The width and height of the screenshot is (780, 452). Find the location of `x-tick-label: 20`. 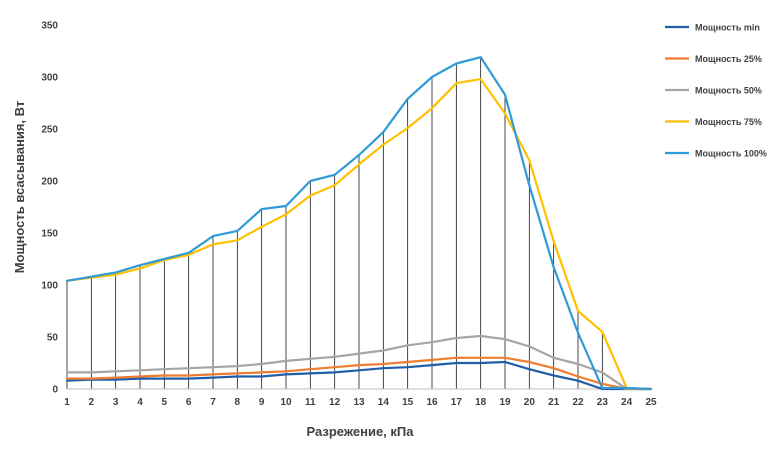

x-tick-label: 20 is located at coordinates (530, 402).